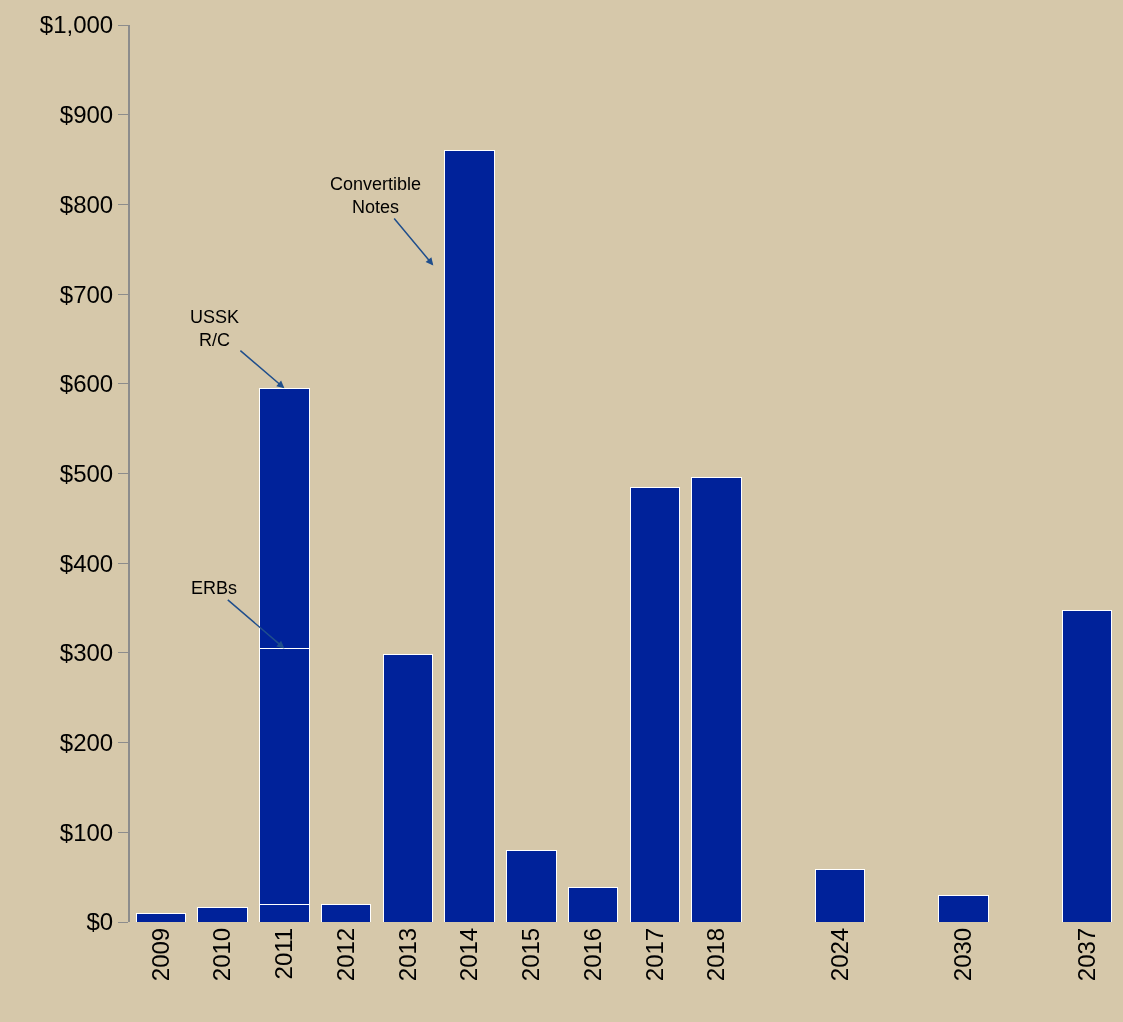  Describe the element at coordinates (839, 954) in the screenshot. I see `x-tick-label: 2024` at that location.